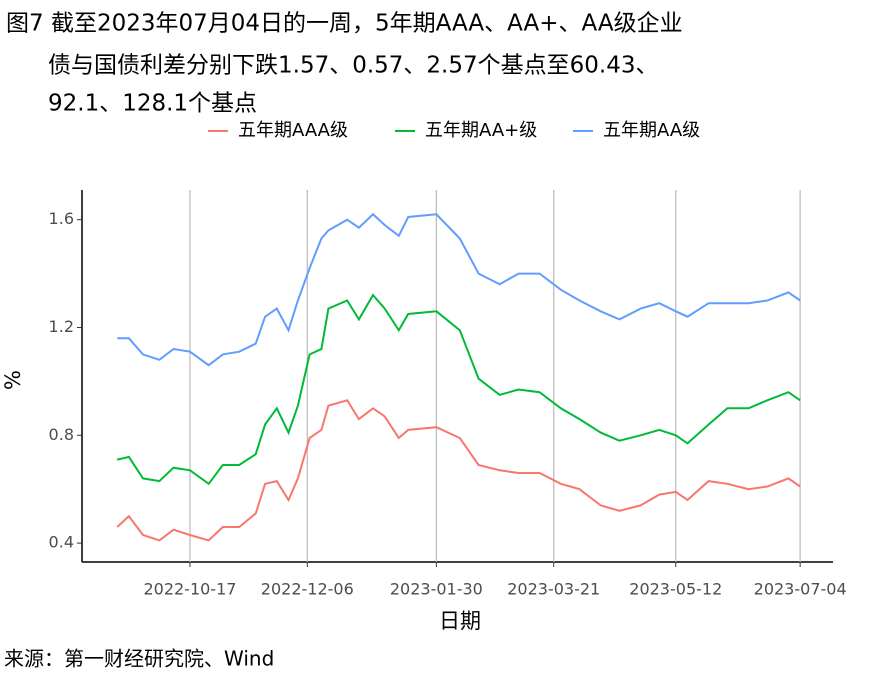  I want to click on x-tick-label: 2023-03-21, so click(553, 589).